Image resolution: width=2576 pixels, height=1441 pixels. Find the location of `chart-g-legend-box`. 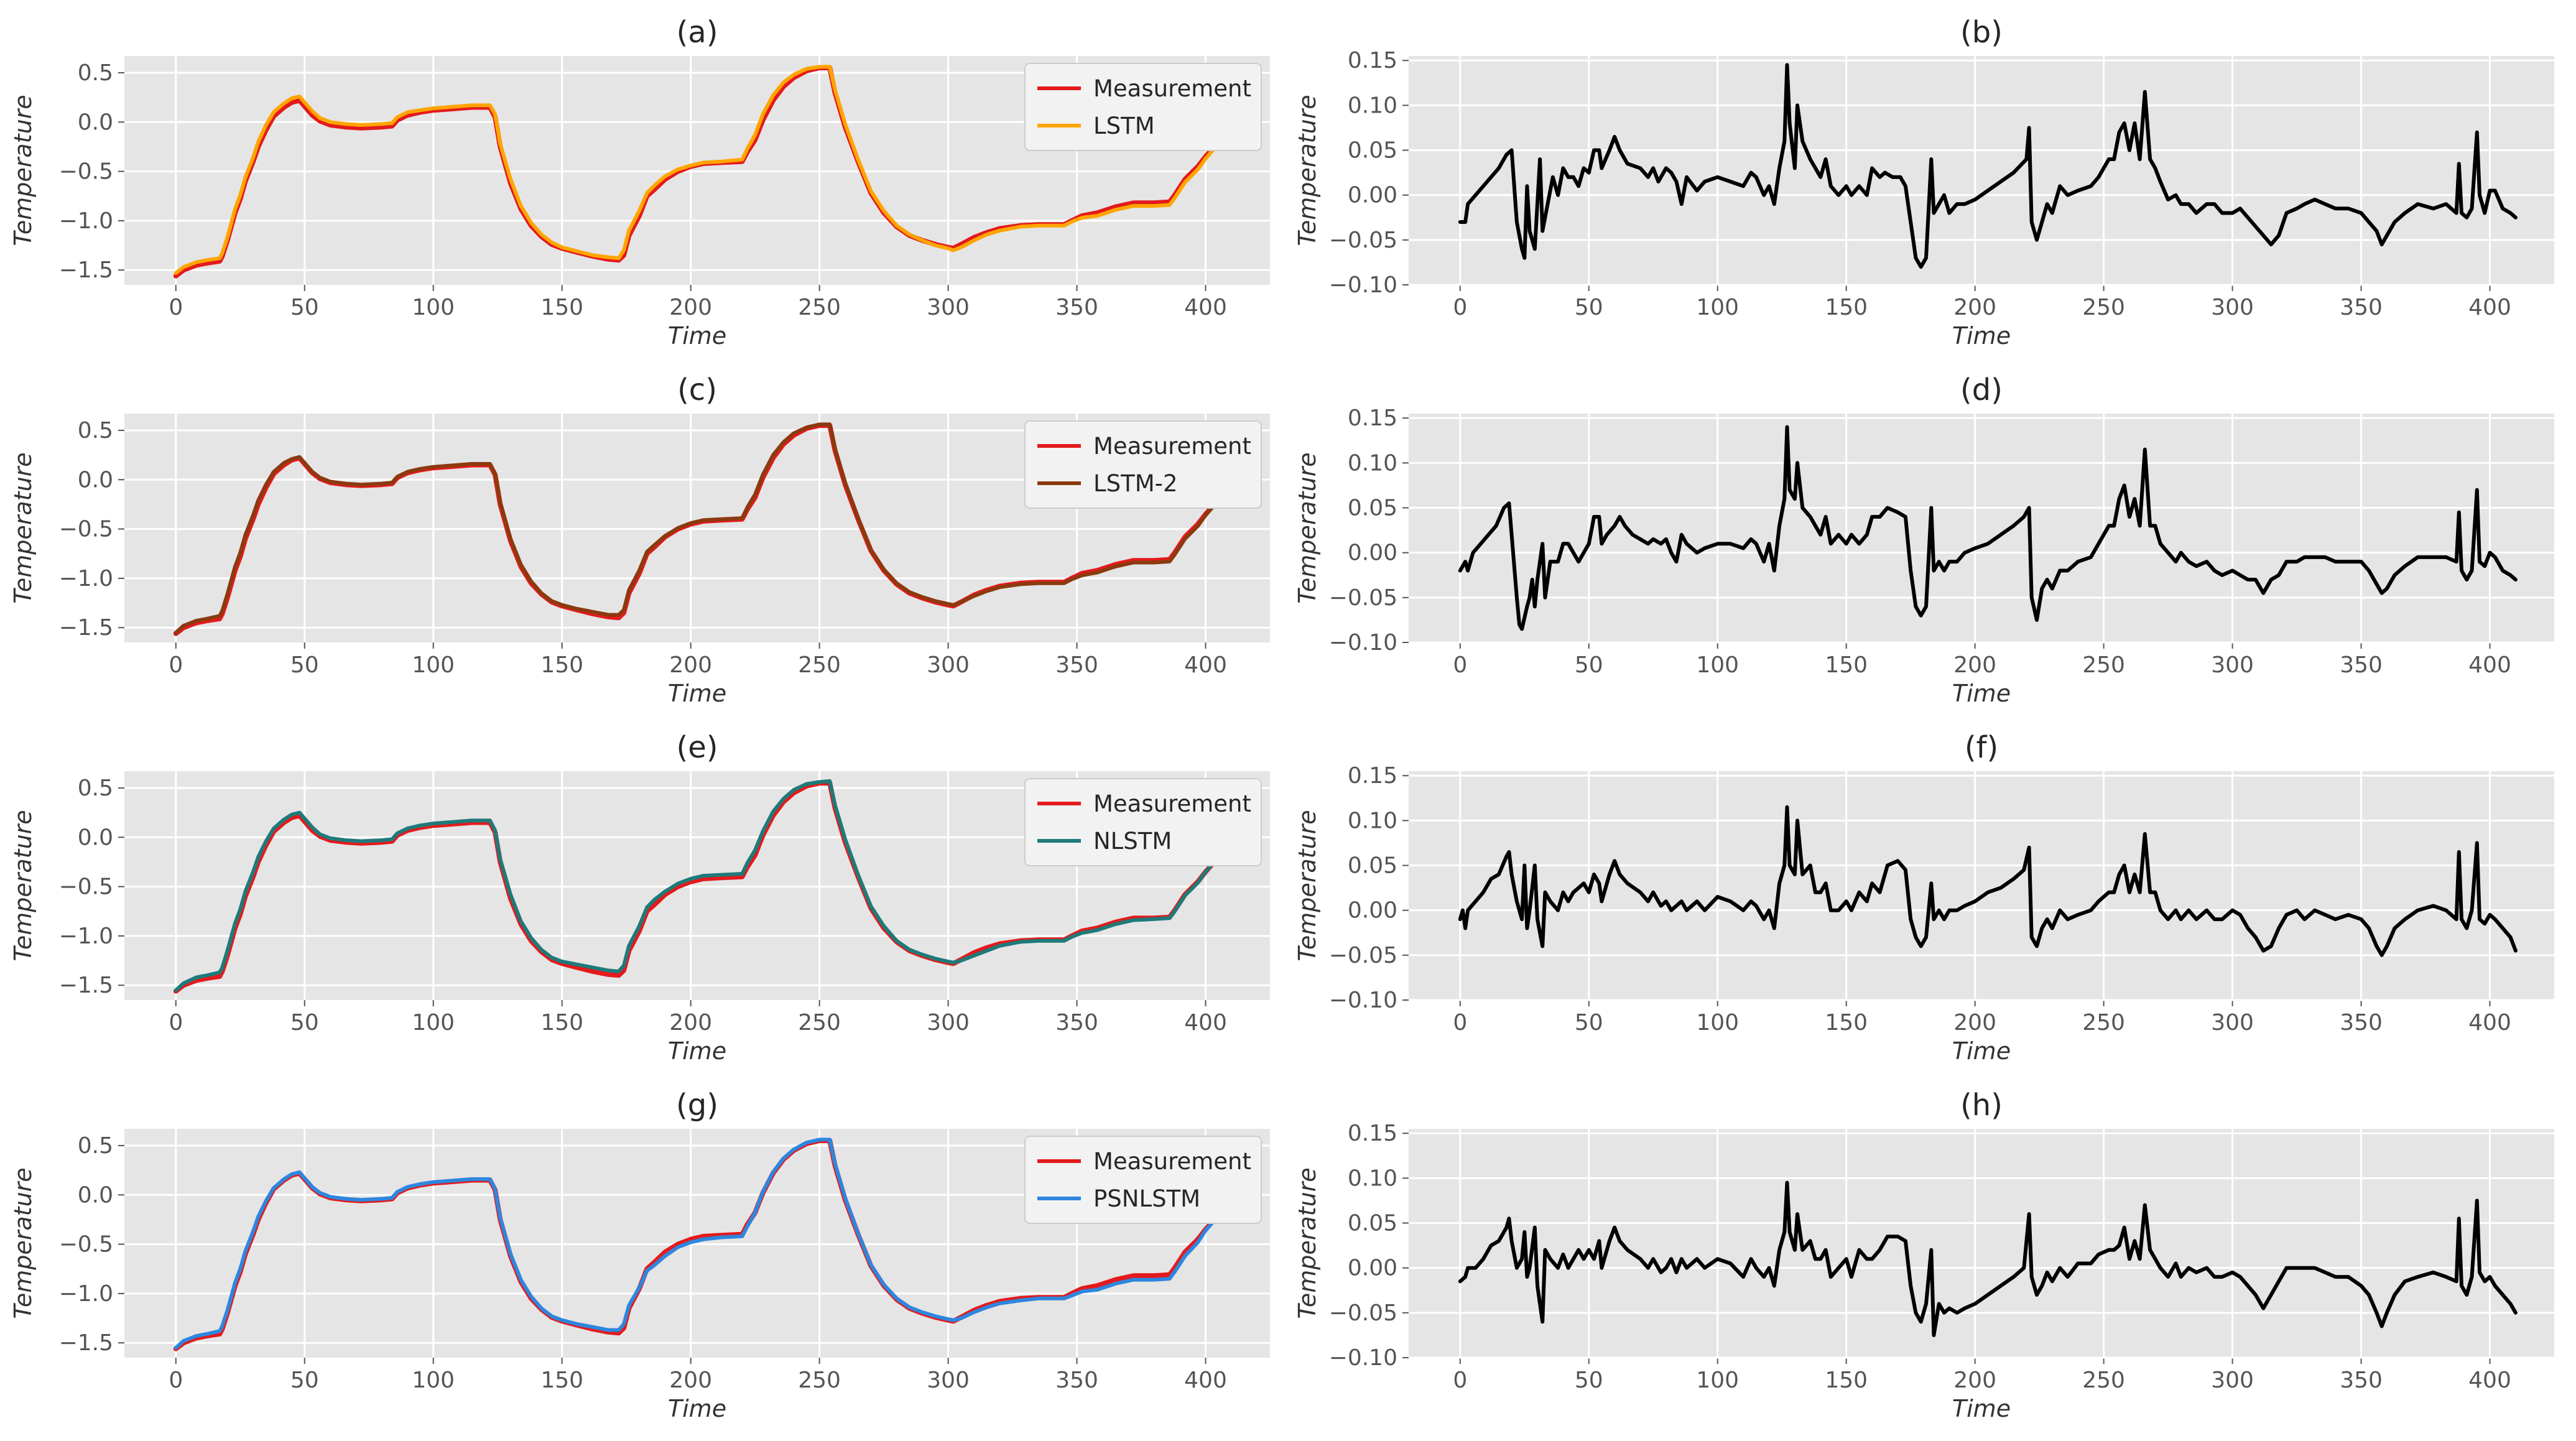

chart-g-legend-box is located at coordinates (1143, 1180).